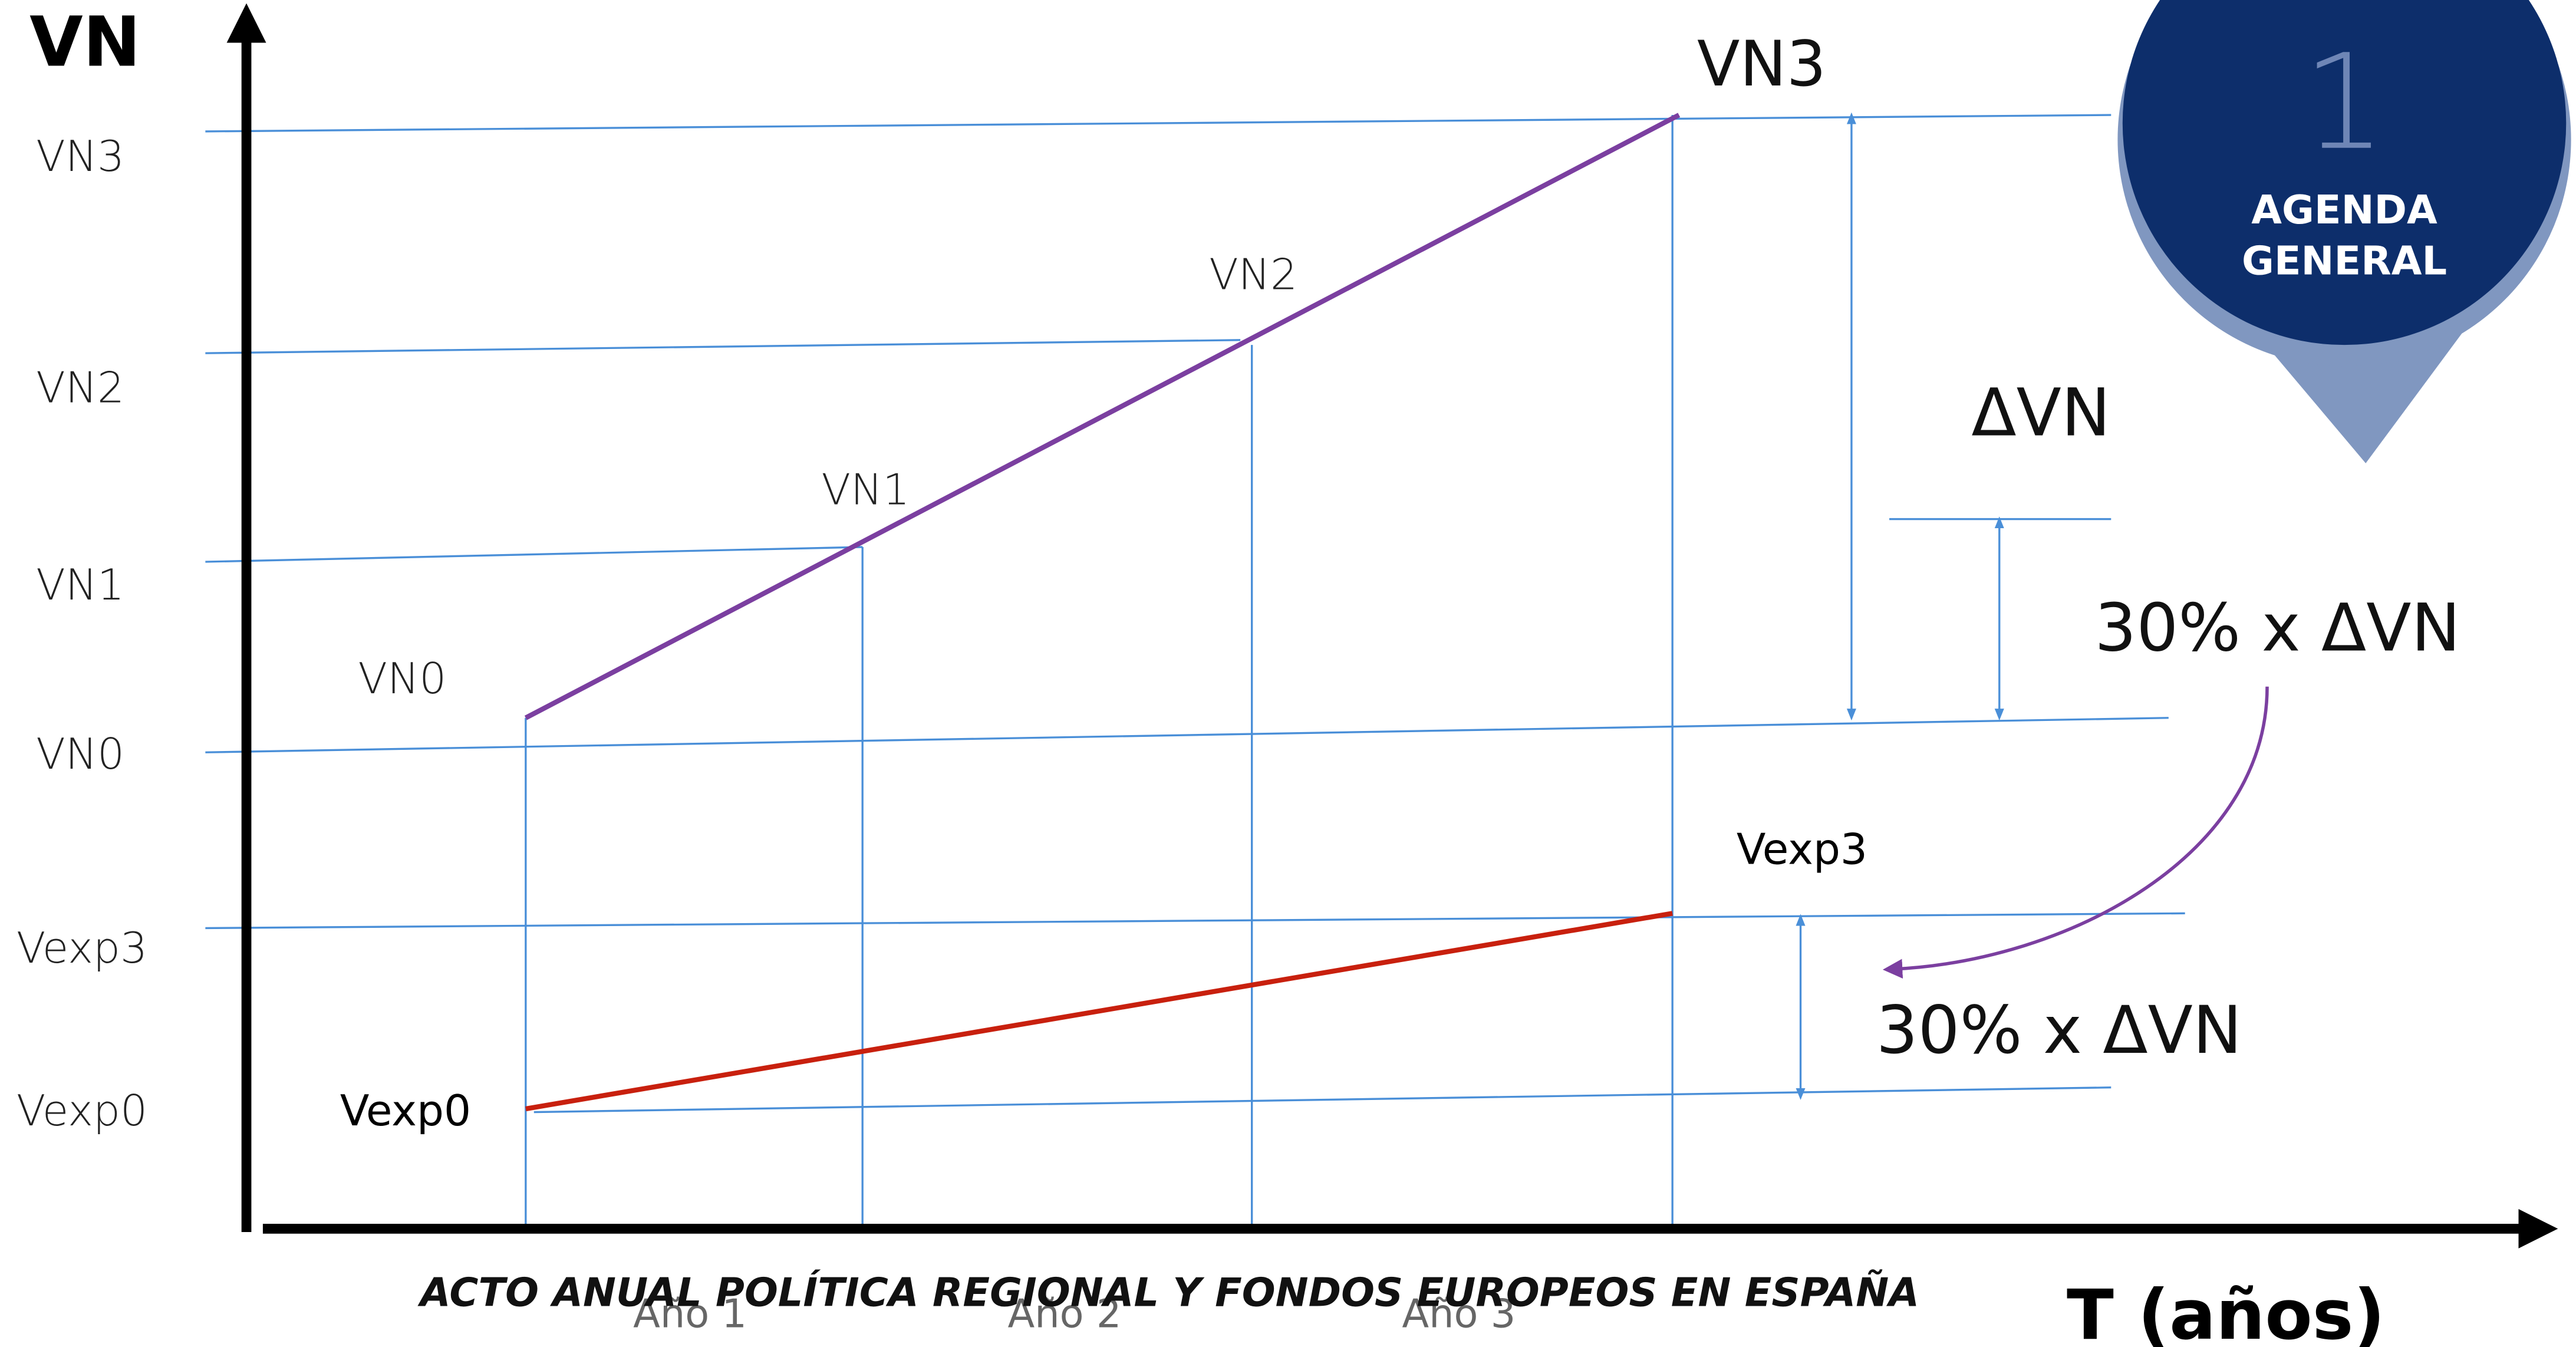  Describe the element at coordinates (2040, 413) in the screenshot. I see `annotation: ΔVN` at that location.